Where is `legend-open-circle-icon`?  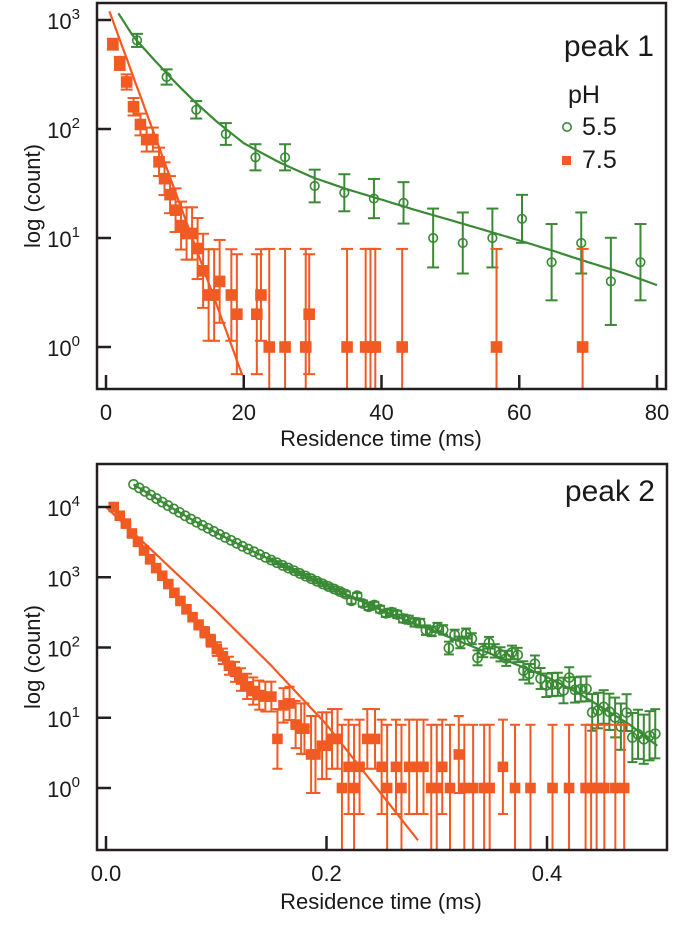
legend-open-circle-icon is located at coordinates (566, 127).